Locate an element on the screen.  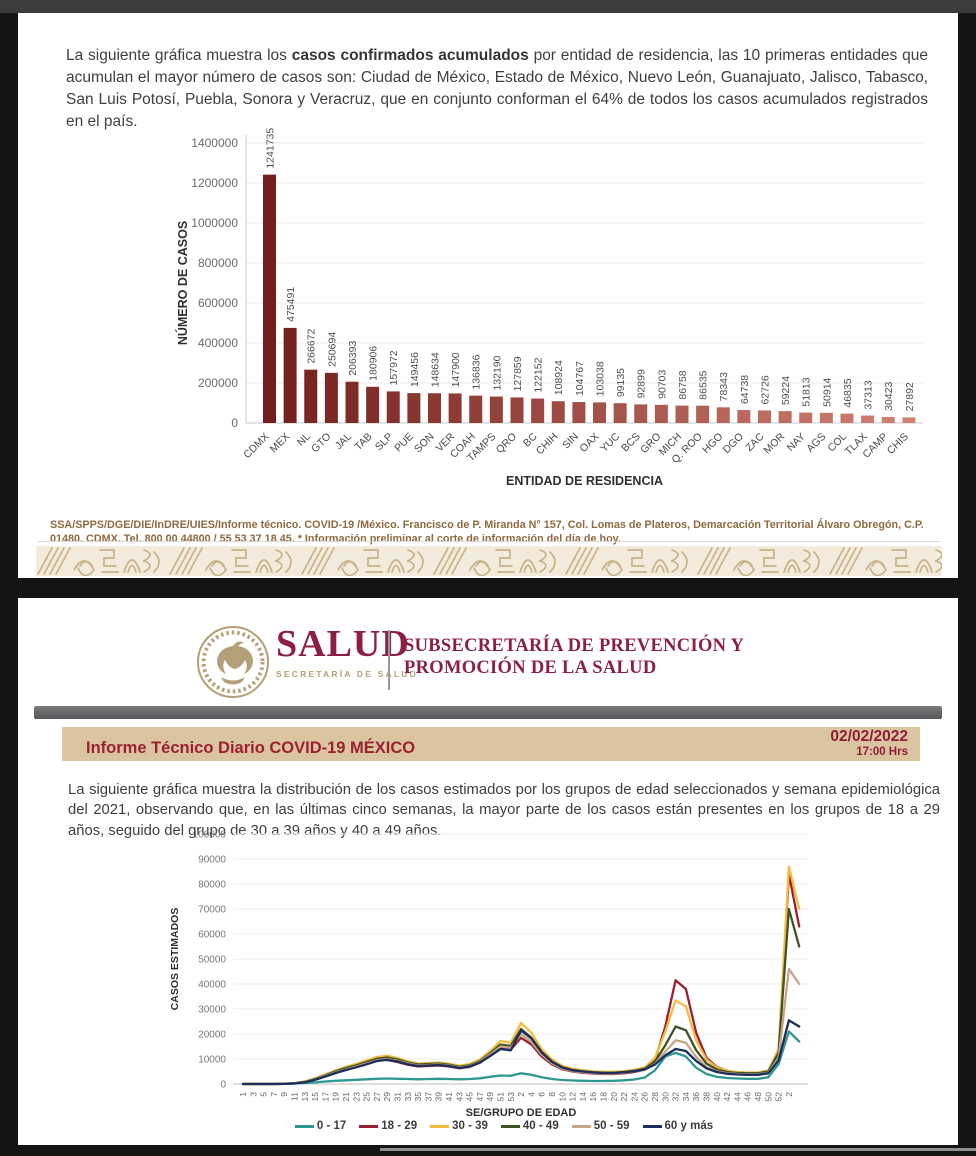
svg-text: 50 is located at coordinates (768, 1097).